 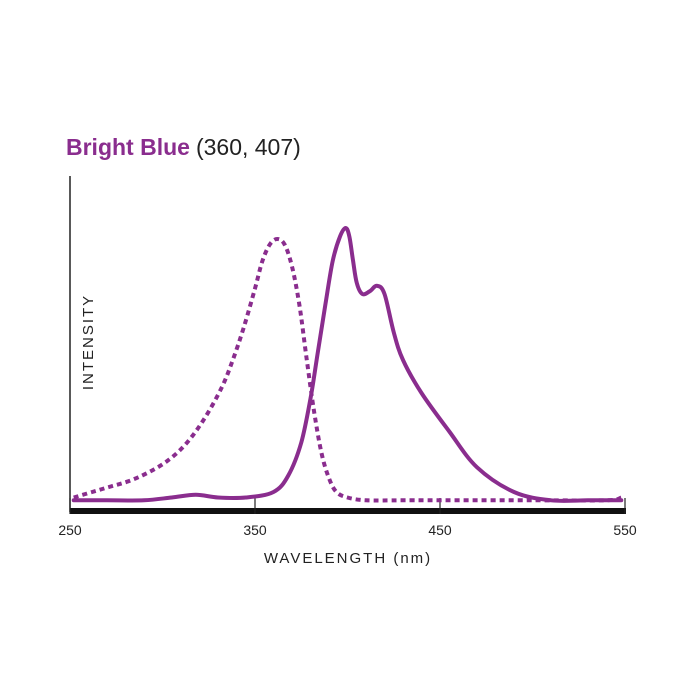 What do you see at coordinates (255, 530) in the screenshot?
I see `x-tick-label-350: 350` at bounding box center [255, 530].